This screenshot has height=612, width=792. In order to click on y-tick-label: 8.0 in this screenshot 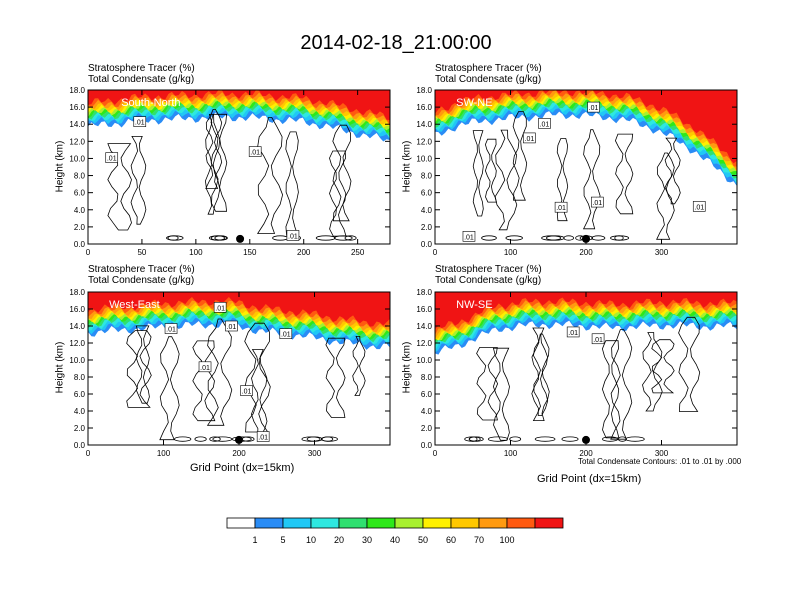, I will do `click(427, 176)`.